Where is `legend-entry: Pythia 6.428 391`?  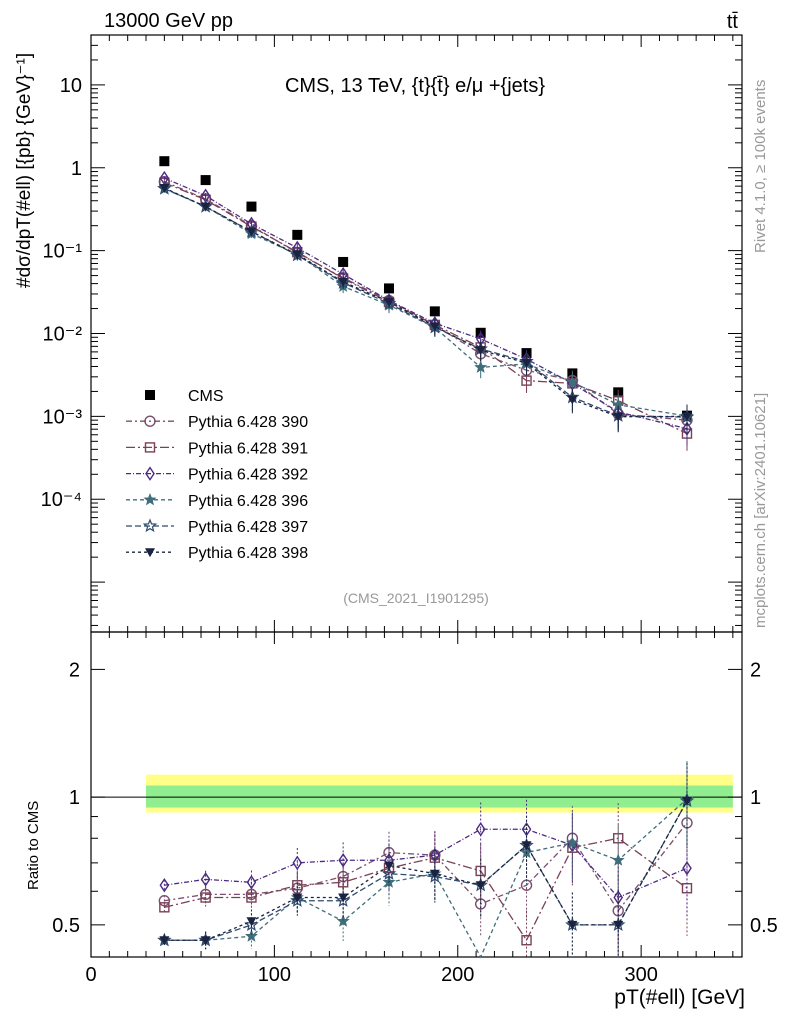 legend-entry: Pythia 6.428 391 is located at coordinates (217, 448).